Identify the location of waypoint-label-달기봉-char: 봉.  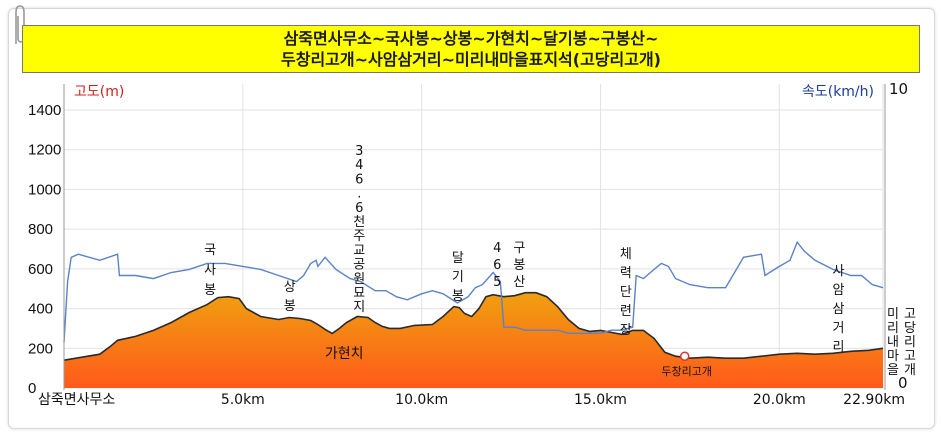
(458, 296).